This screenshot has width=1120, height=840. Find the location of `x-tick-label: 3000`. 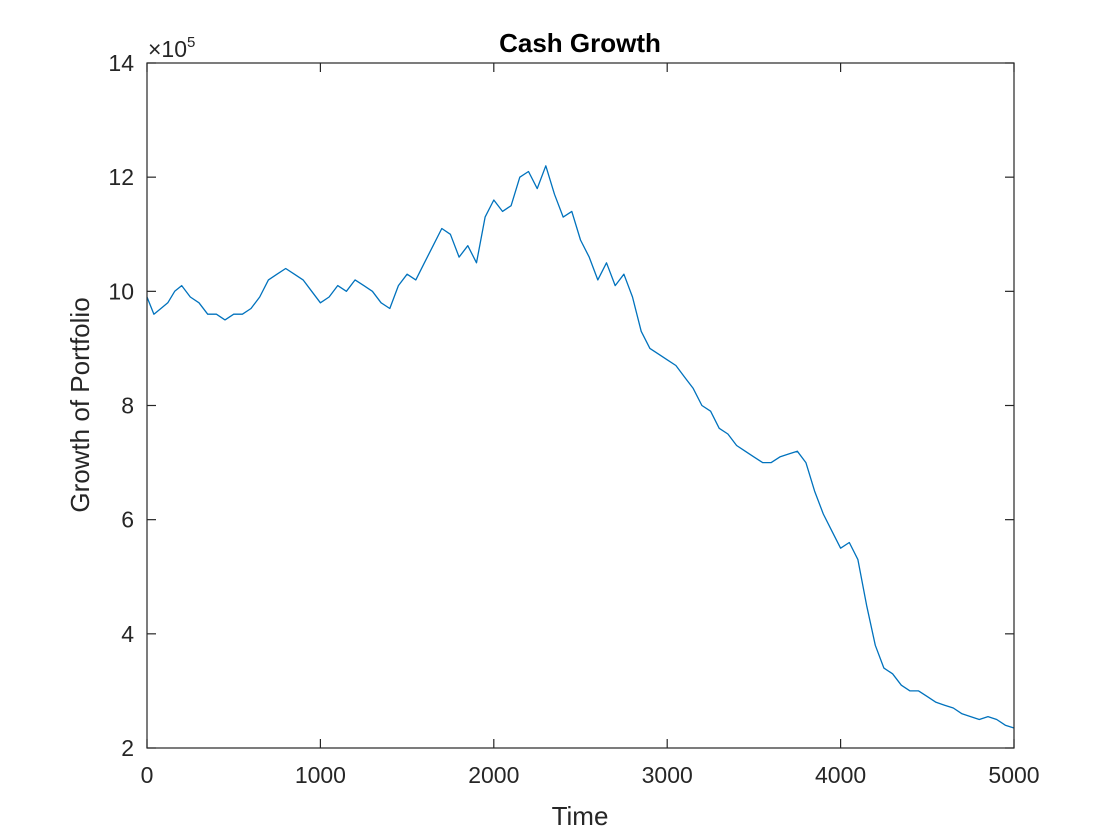

x-tick-label: 3000 is located at coordinates (667, 775).